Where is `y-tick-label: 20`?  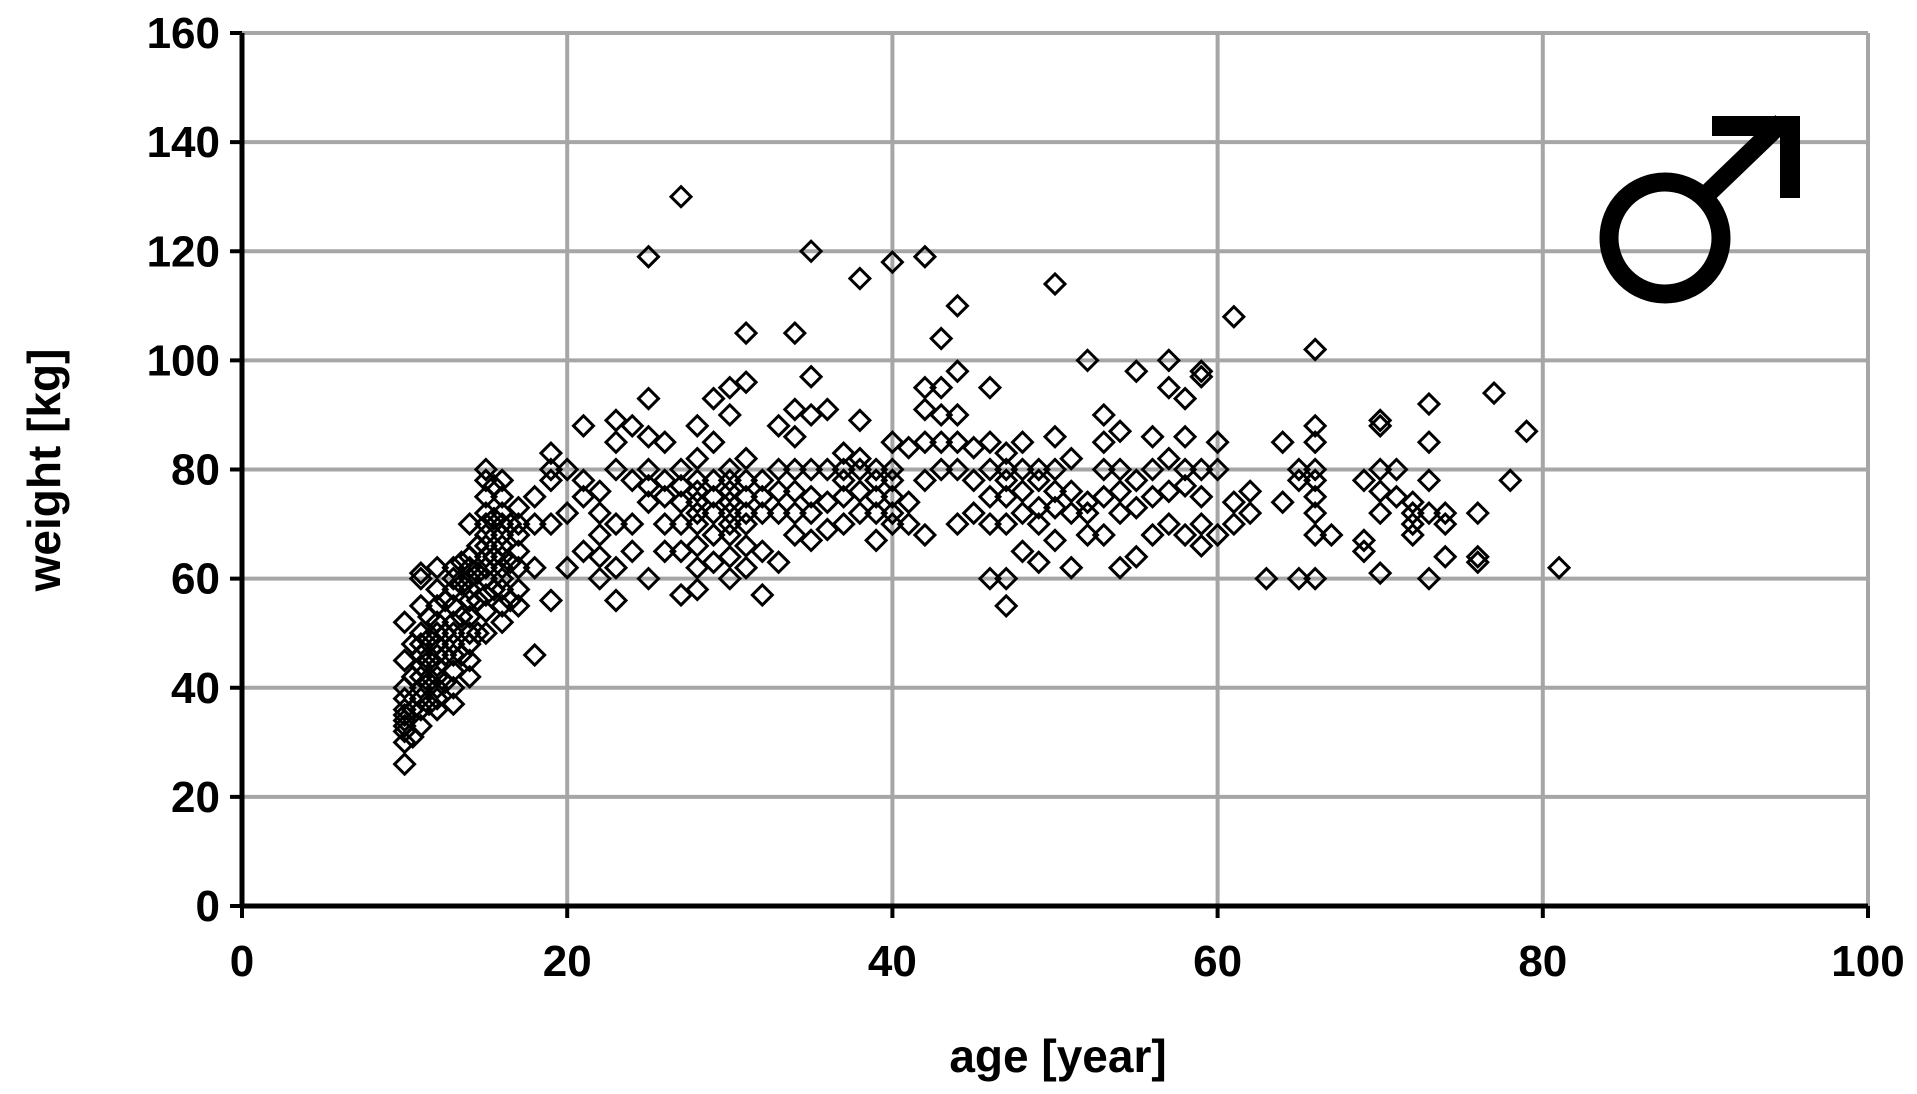
y-tick-label: 20 is located at coordinates (195, 797).